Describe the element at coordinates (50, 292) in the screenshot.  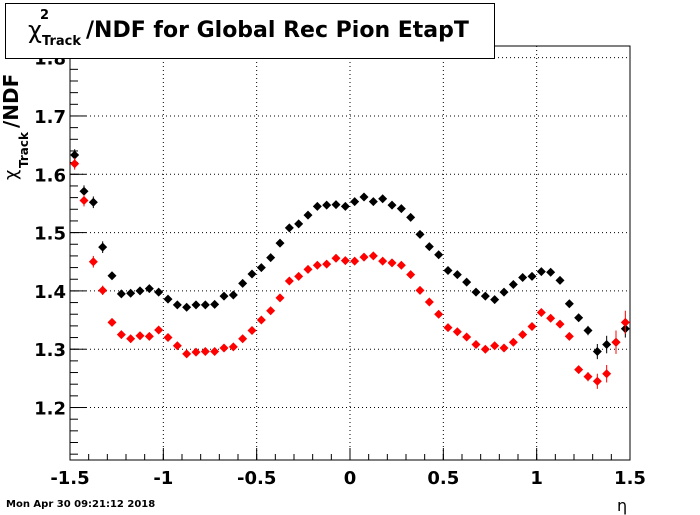
I see `y-tick-label: 1.4` at that location.